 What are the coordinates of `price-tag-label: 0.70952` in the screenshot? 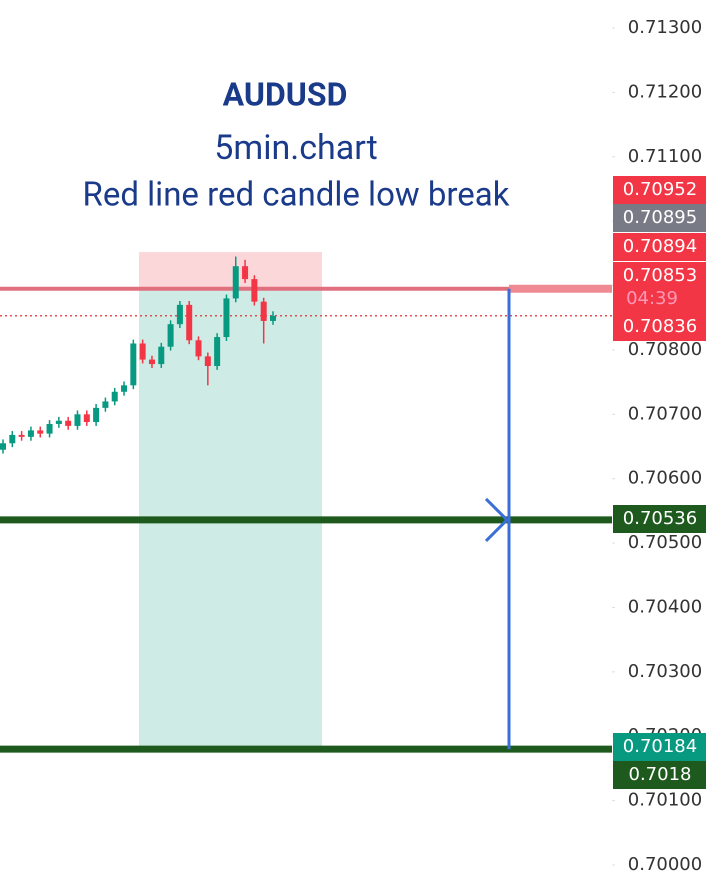 It's located at (660, 189).